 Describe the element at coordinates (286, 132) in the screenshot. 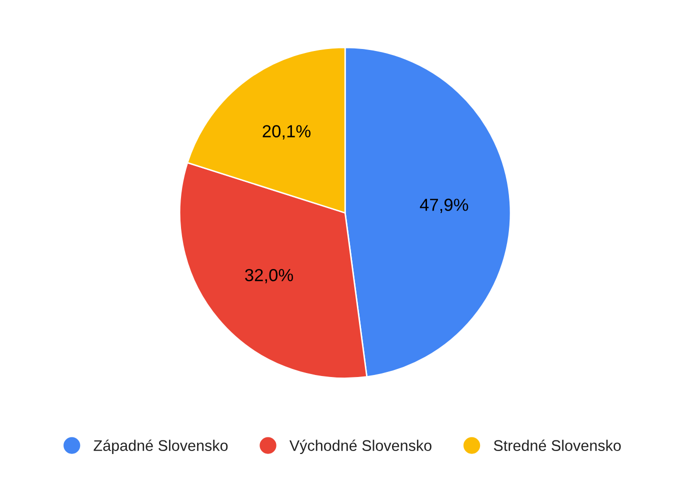

I see `data-label: 20,1%` at that location.